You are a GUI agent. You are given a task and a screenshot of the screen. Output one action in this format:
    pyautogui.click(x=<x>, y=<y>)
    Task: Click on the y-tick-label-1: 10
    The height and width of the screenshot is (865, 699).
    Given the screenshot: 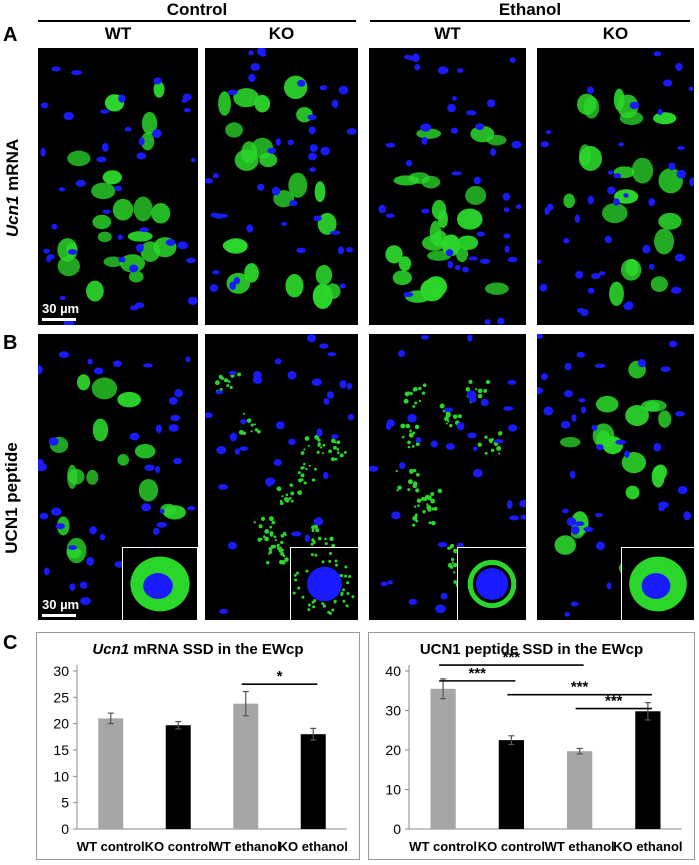 What is the action you would take?
    pyautogui.click(x=393, y=790)
    